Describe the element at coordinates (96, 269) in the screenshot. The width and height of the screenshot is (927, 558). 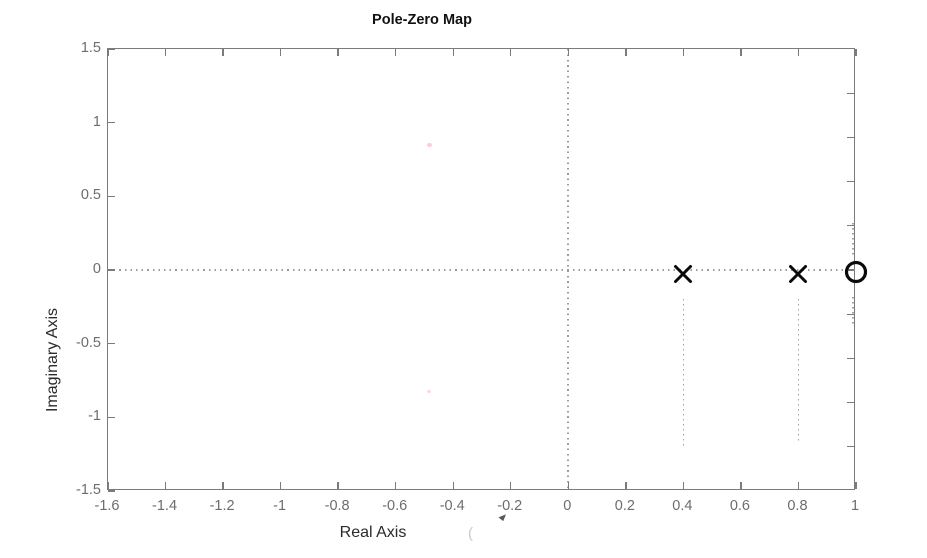
I see `y-tick-label: 0` at that location.